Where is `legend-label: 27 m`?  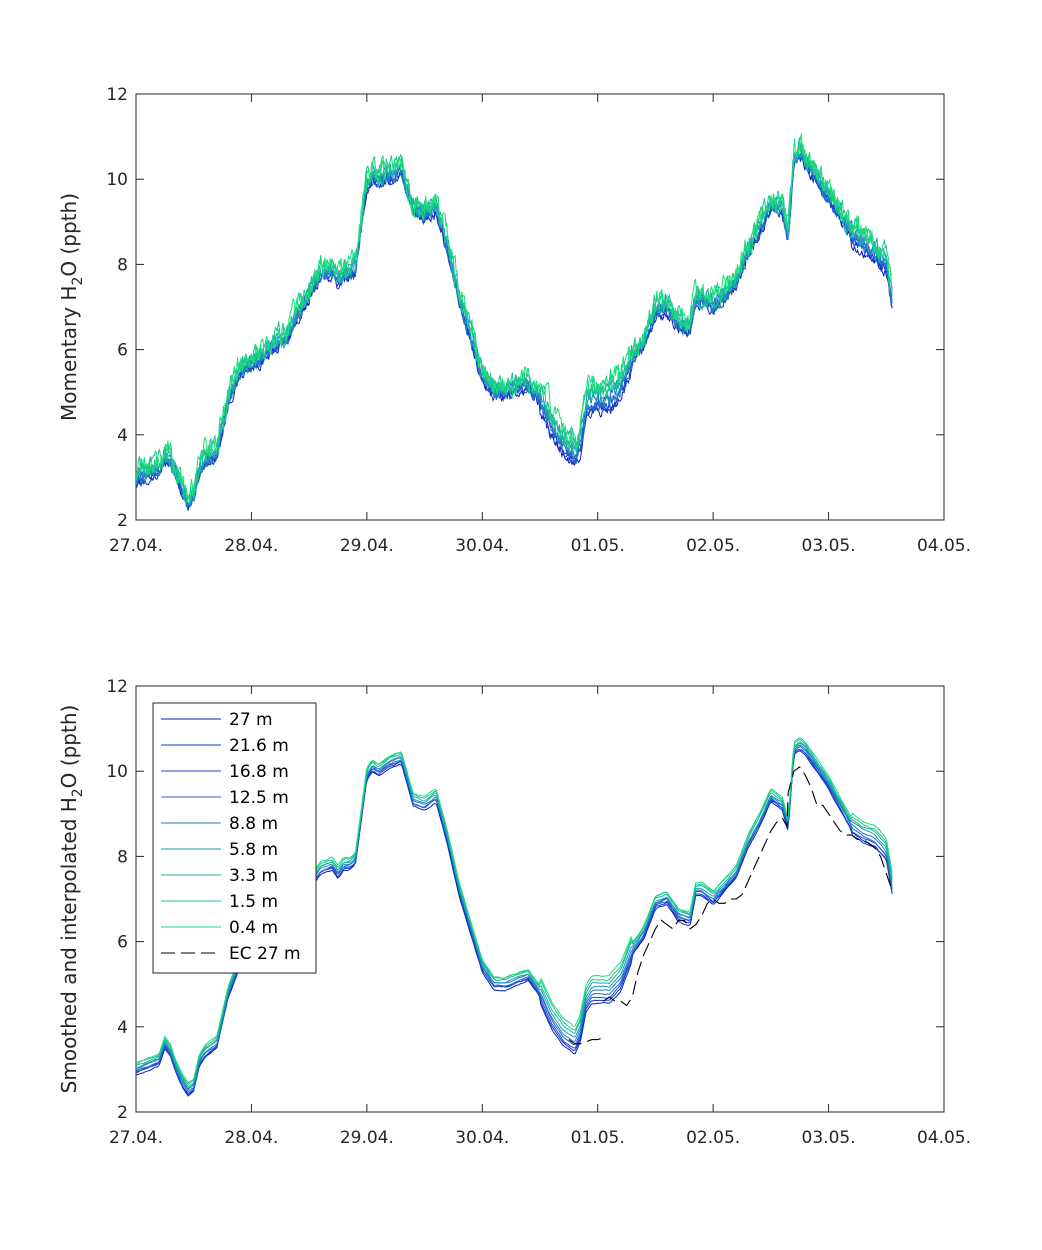 legend-label: 27 m is located at coordinates (251, 720).